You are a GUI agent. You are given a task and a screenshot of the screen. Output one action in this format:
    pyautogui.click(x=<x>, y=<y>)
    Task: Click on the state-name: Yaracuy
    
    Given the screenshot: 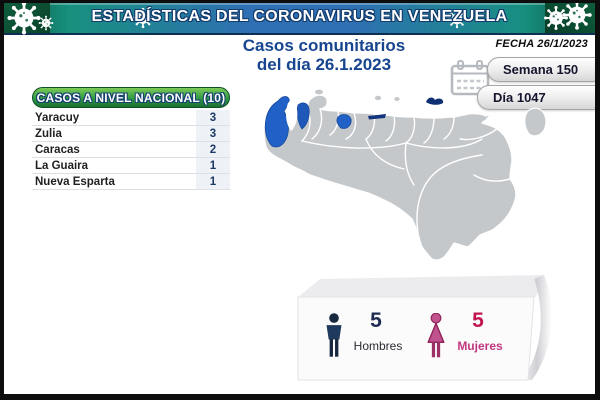 What is the action you would take?
    pyautogui.click(x=57, y=117)
    